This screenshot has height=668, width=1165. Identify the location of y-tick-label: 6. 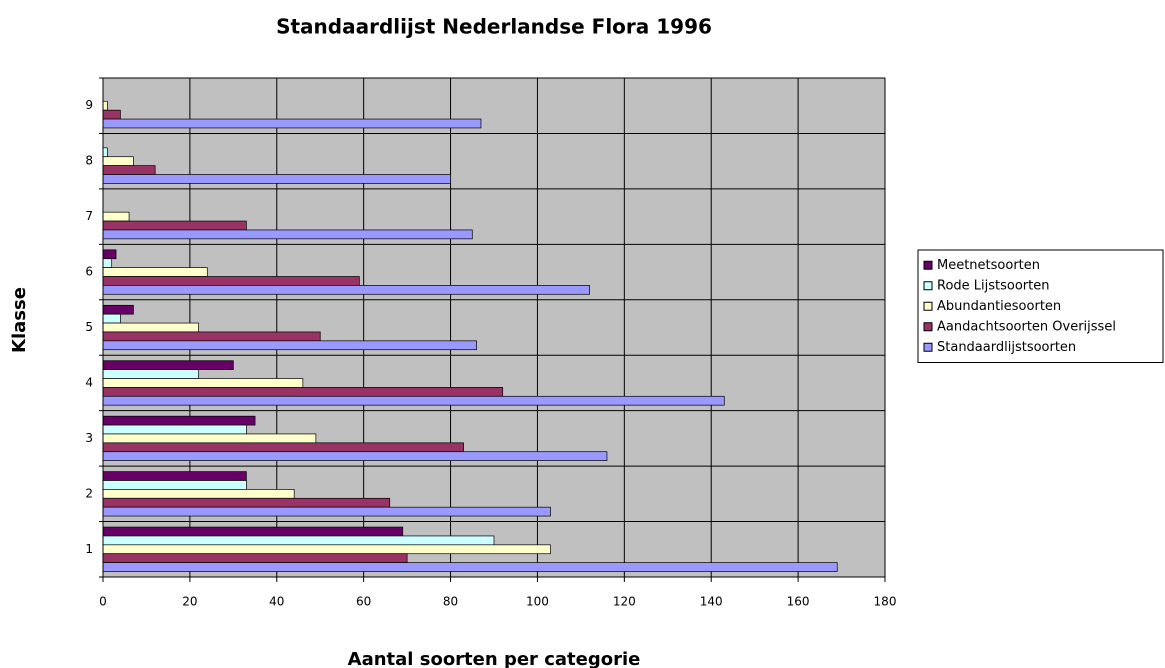
(89, 272).